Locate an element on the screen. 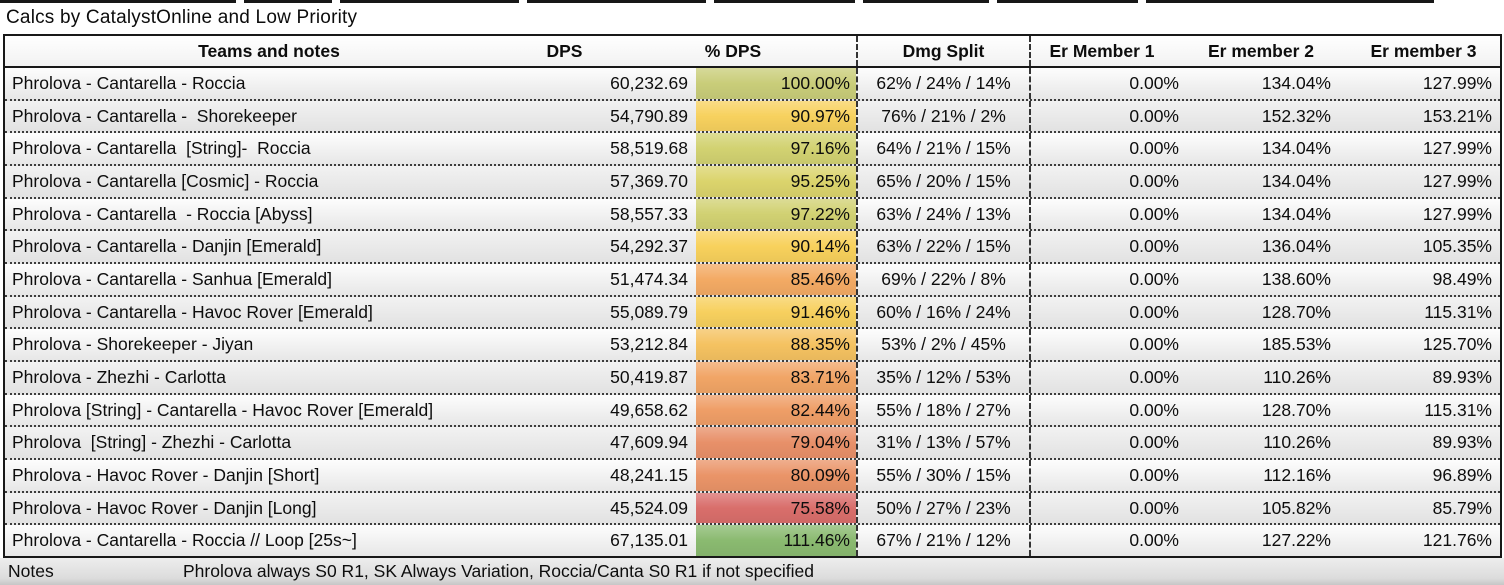 This screenshot has width=1504, height=585. pct-dps-cell: 90.14% is located at coordinates (776, 247).